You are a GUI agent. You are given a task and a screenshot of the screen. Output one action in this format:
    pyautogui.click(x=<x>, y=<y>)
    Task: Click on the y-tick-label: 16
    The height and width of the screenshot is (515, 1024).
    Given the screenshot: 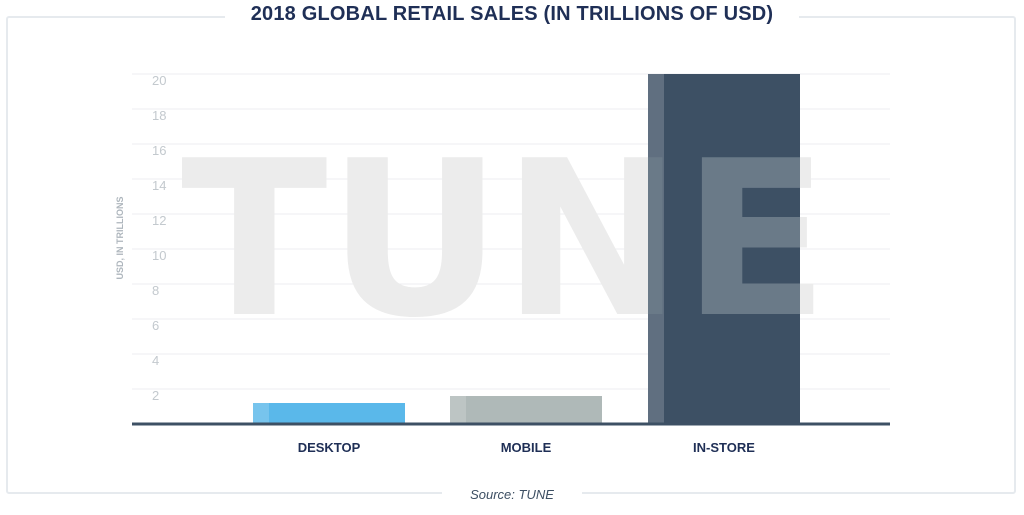 What is the action you would take?
    pyautogui.click(x=159, y=150)
    